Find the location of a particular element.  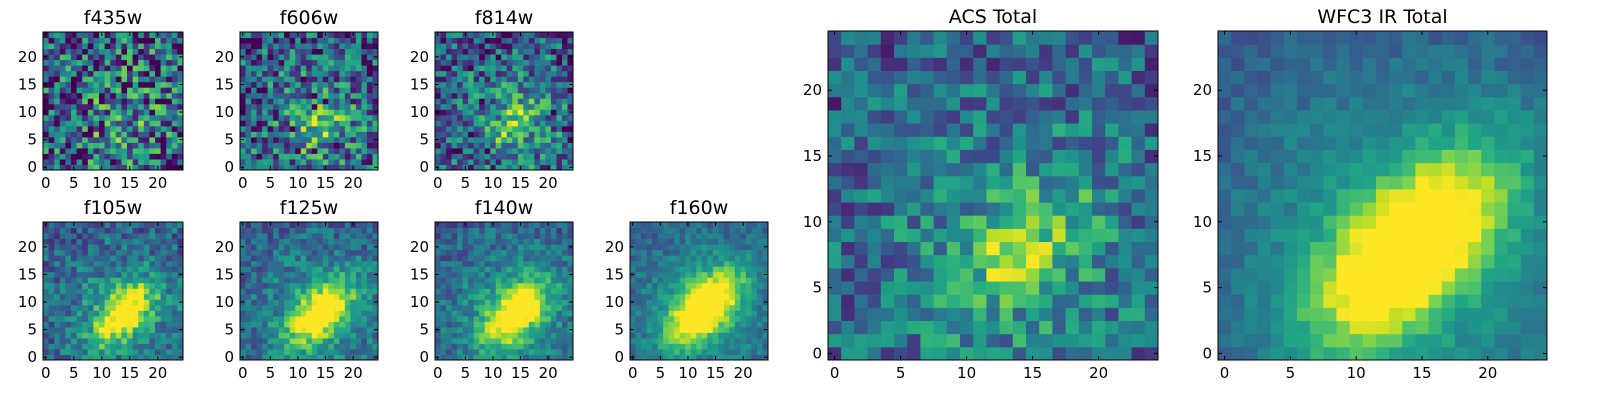

x-tick-label: 0 is located at coordinates (633, 373).